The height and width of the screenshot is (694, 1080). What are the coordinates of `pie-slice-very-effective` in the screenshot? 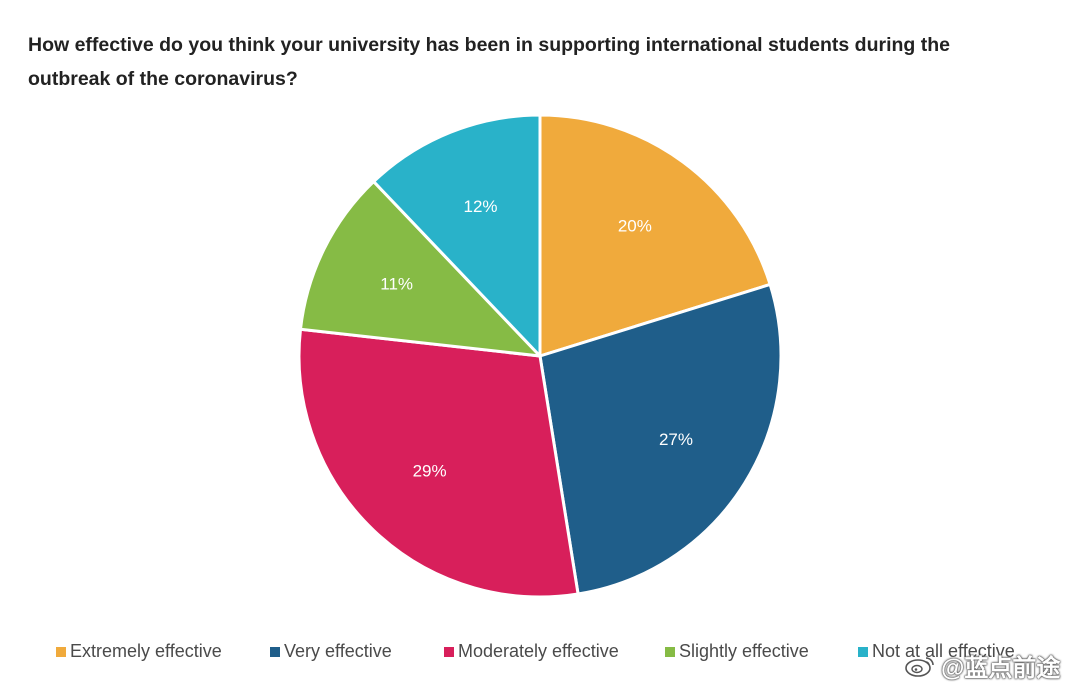 It's located at (660, 439).